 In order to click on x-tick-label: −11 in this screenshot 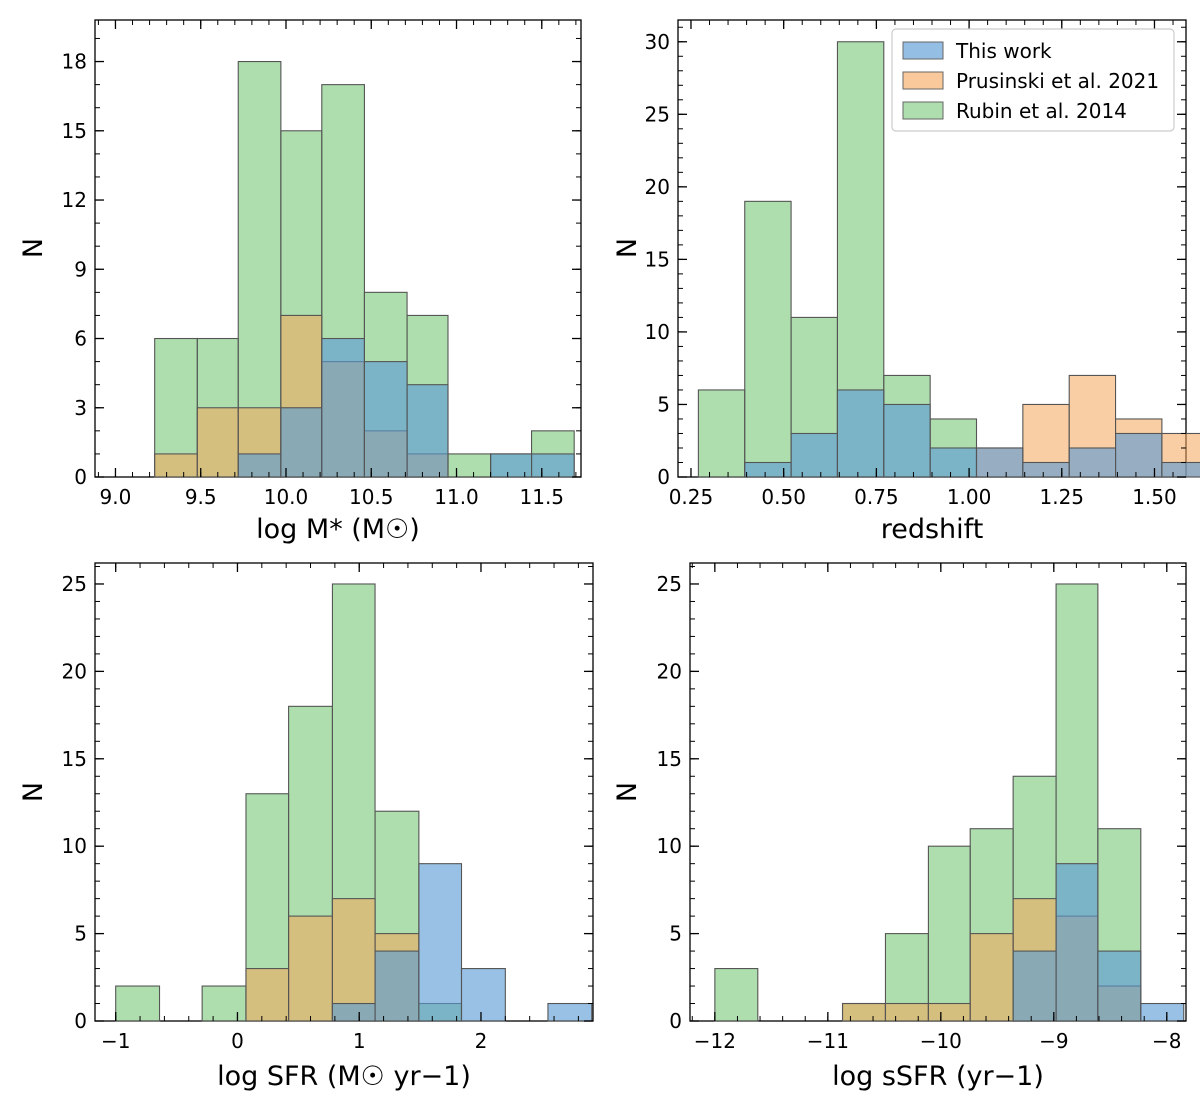, I will do `click(828, 1041)`.